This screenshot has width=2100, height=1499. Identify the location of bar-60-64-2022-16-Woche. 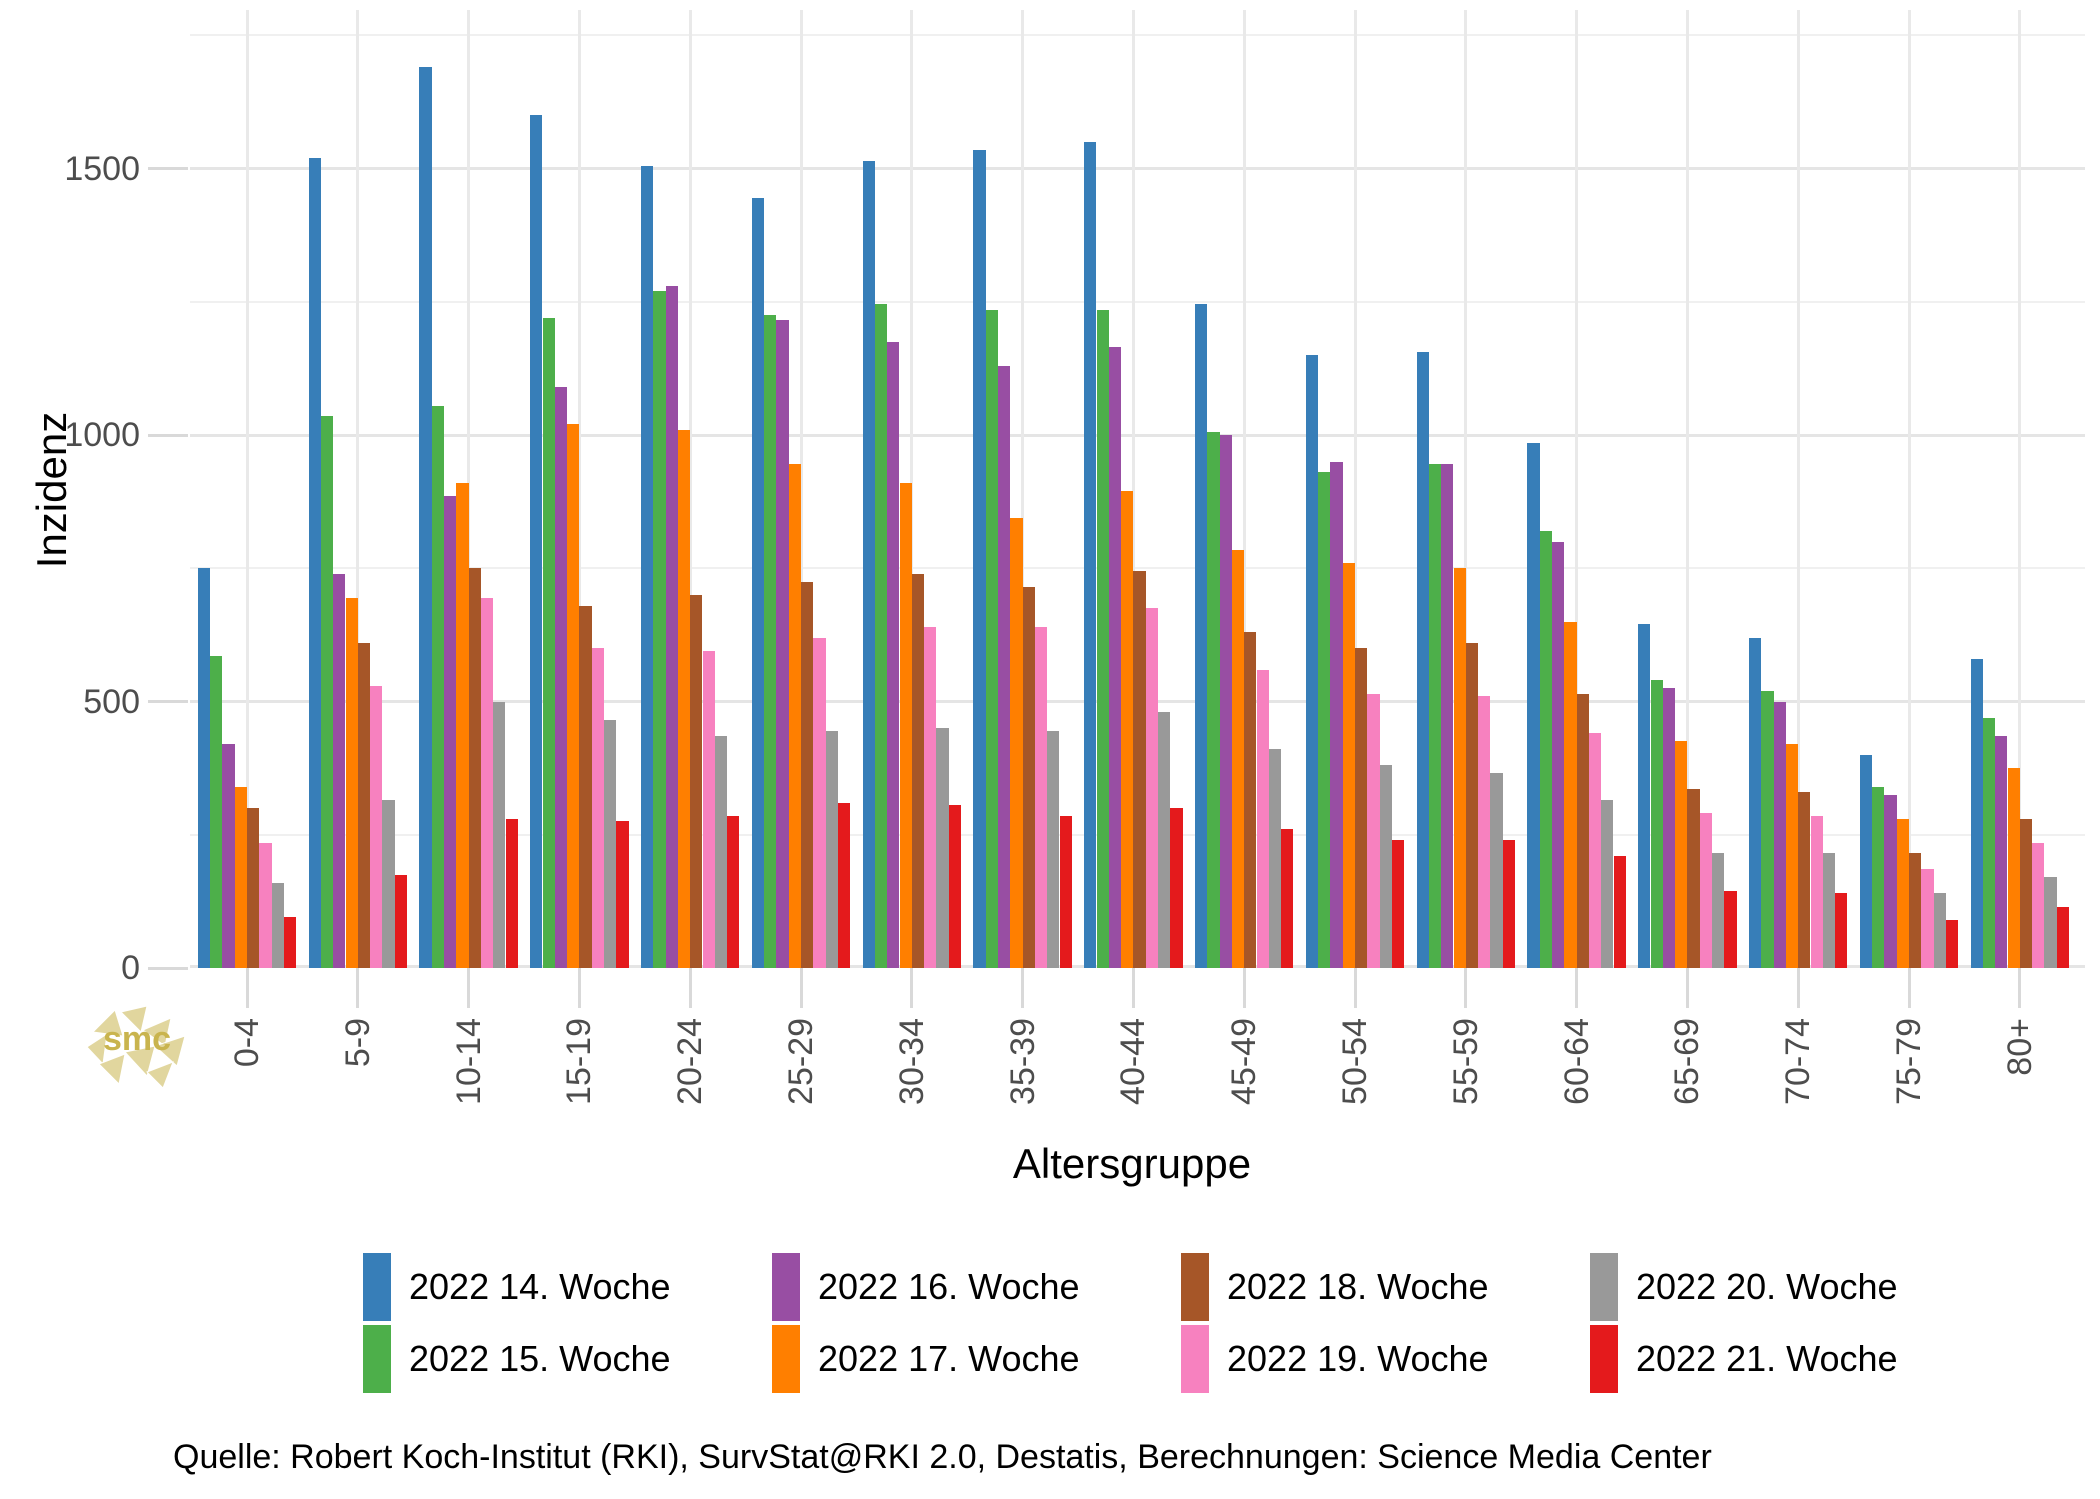
(1558, 754).